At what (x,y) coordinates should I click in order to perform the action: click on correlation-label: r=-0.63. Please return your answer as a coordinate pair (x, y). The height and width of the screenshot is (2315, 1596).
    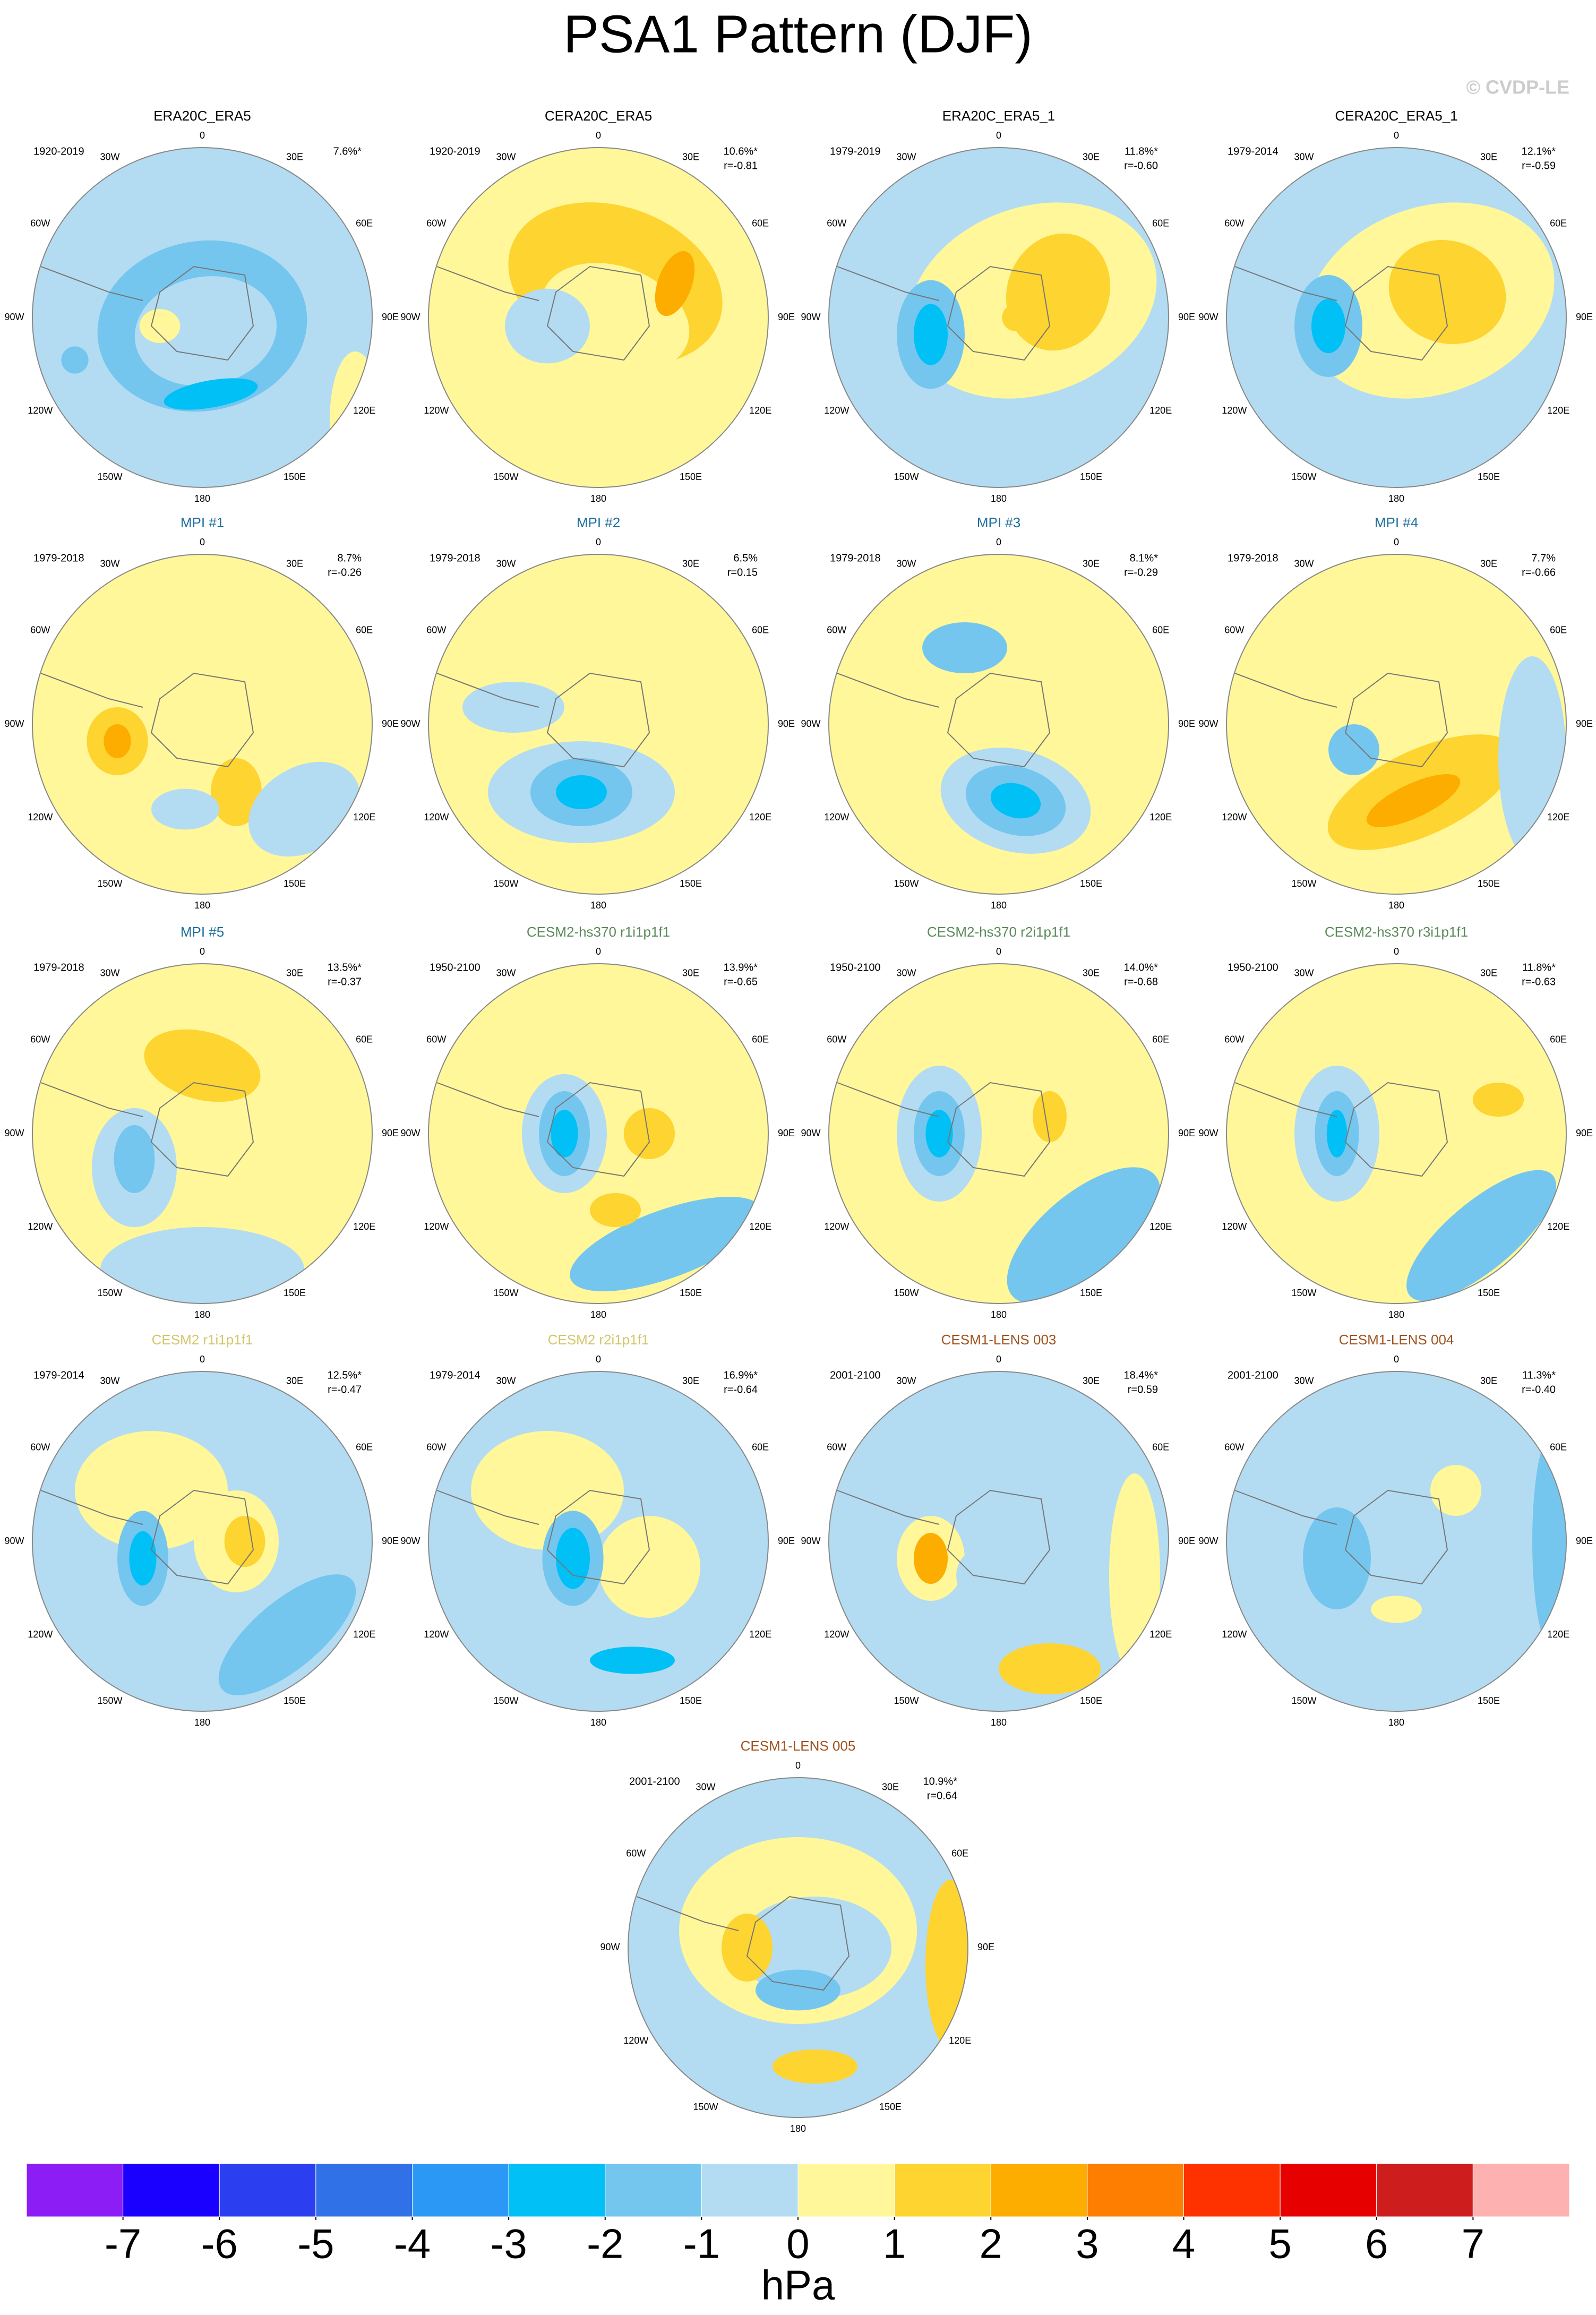
    Looking at the image, I should click on (1539, 982).